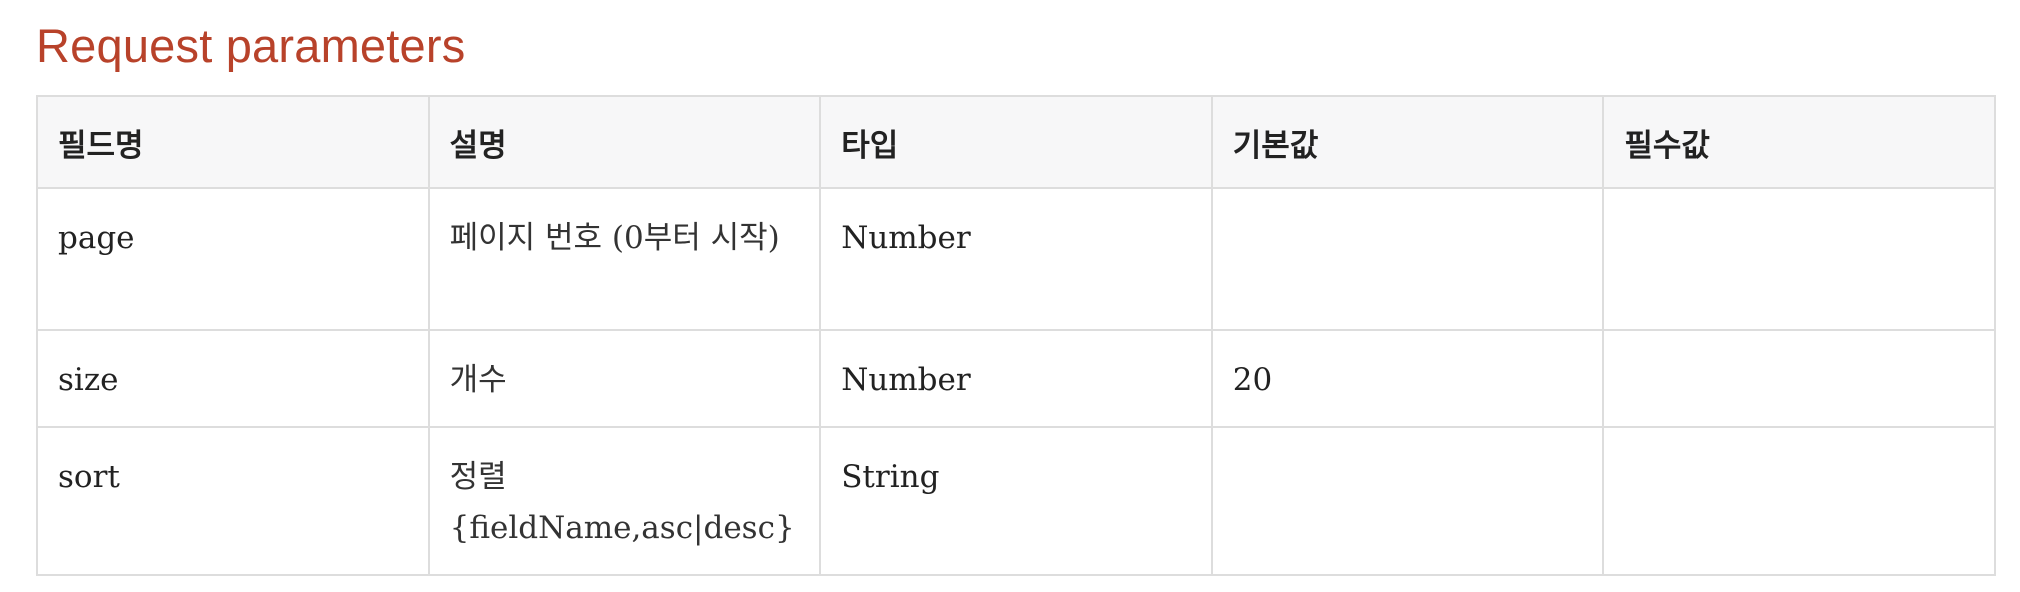 The height and width of the screenshot is (592, 2020). What do you see at coordinates (624, 259) in the screenshot?
I see `cell-description: 페이지 번호 (0부터 시작)` at bounding box center [624, 259].